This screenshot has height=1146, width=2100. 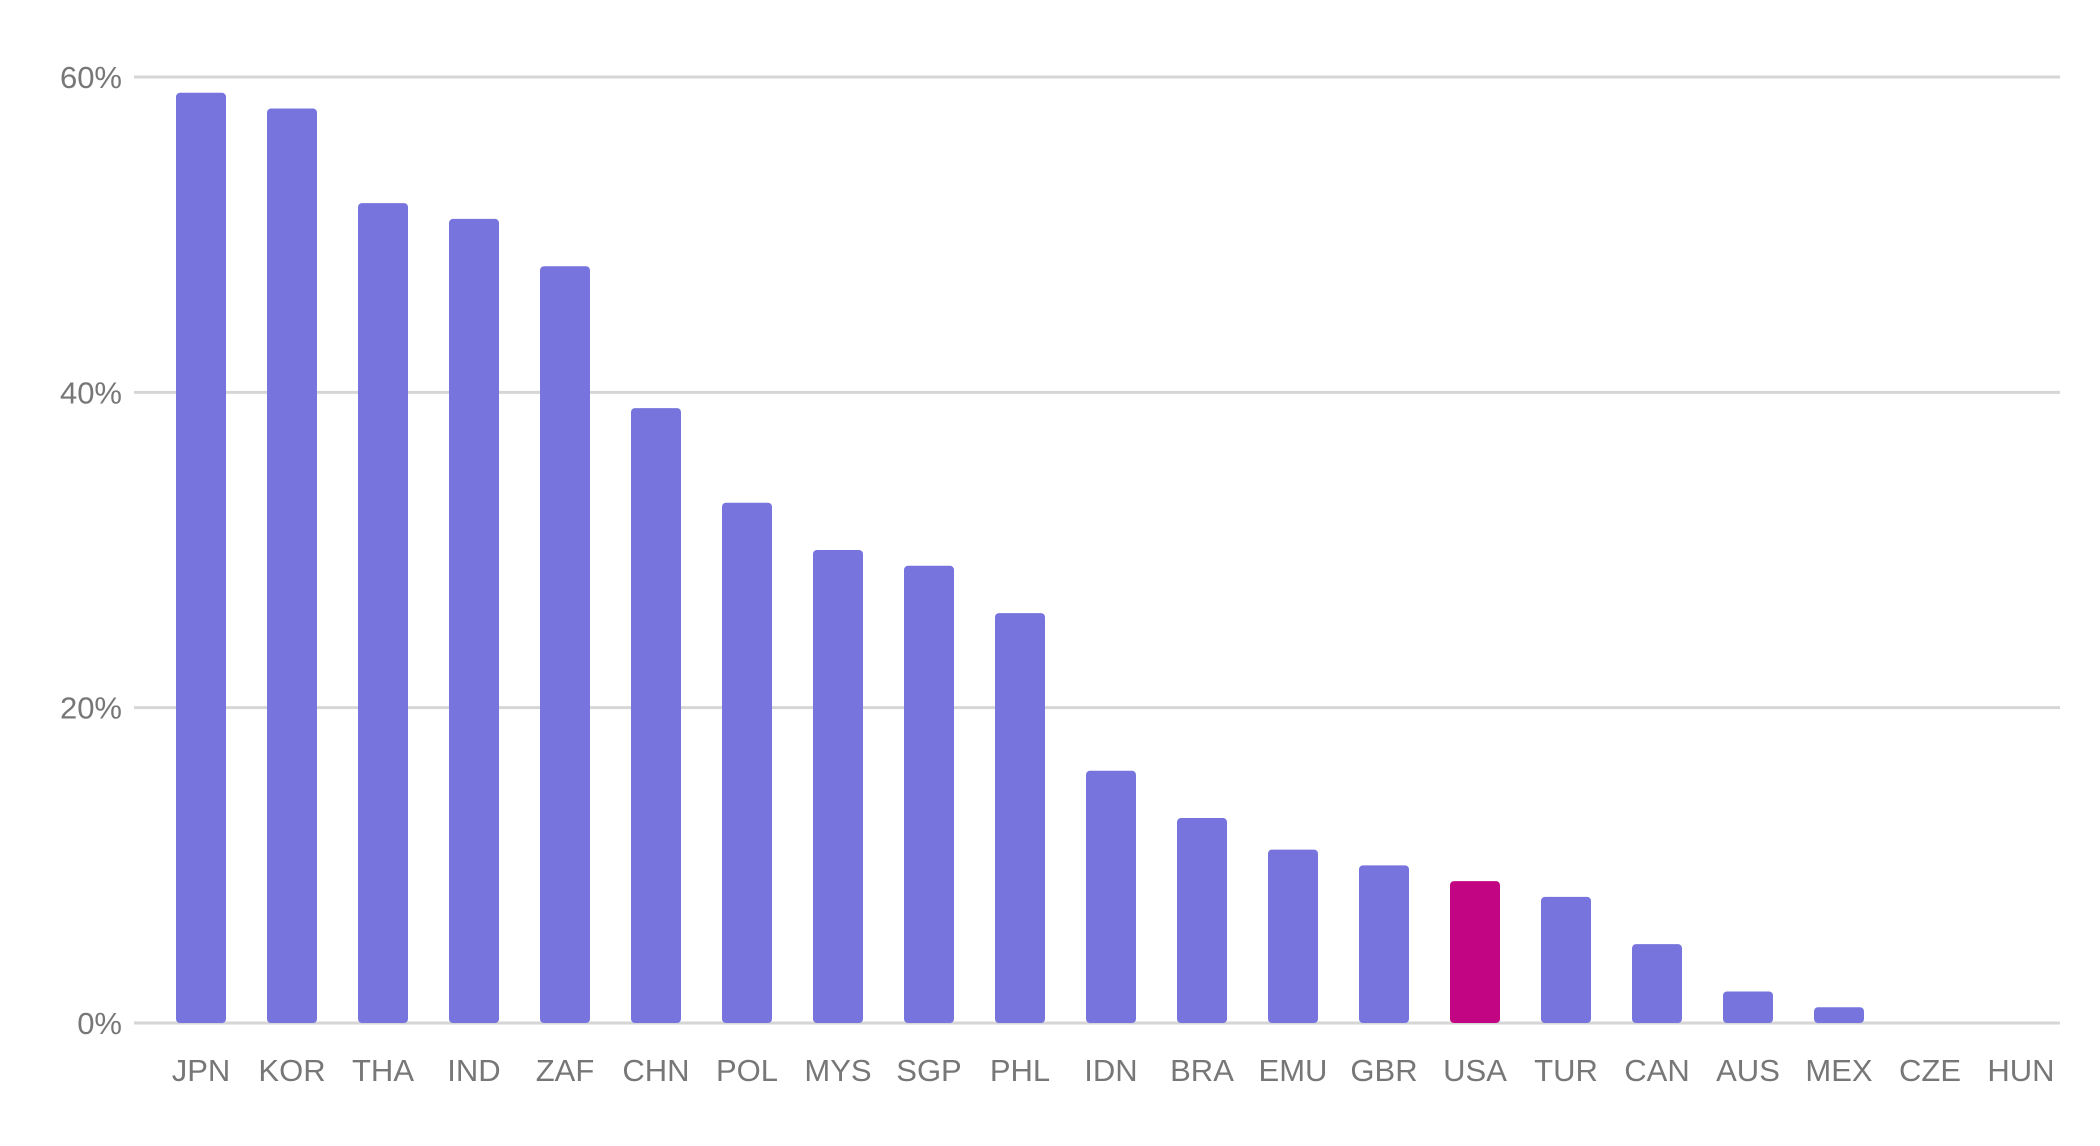 I want to click on y-tick-label: 20%, so click(x=91, y=708).